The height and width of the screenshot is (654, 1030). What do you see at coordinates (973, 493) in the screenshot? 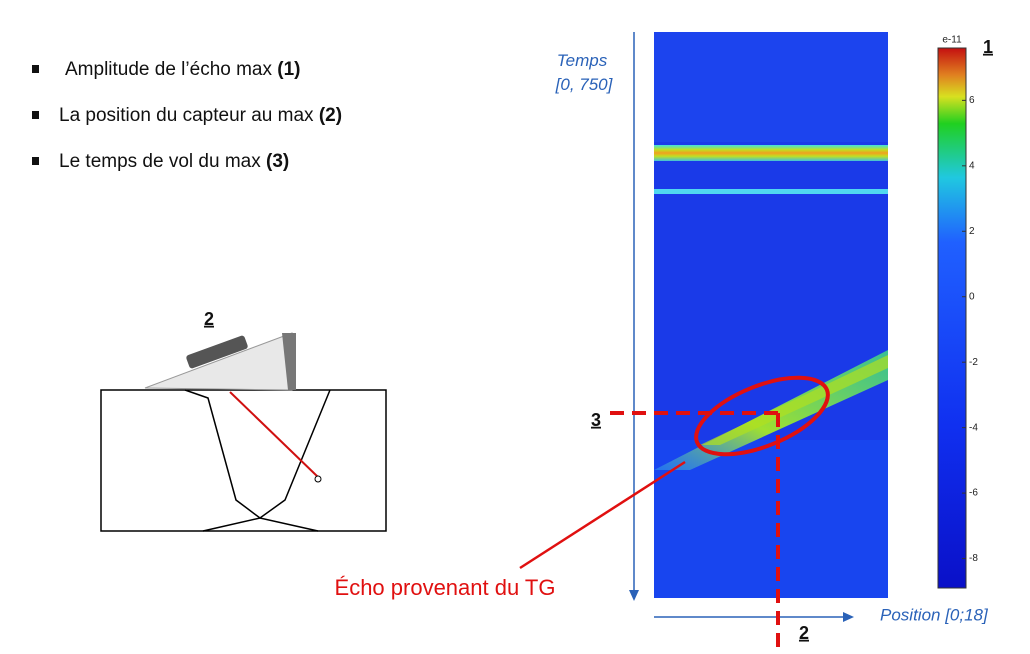
I see `colorbar-tick-label: -6` at bounding box center [973, 493].